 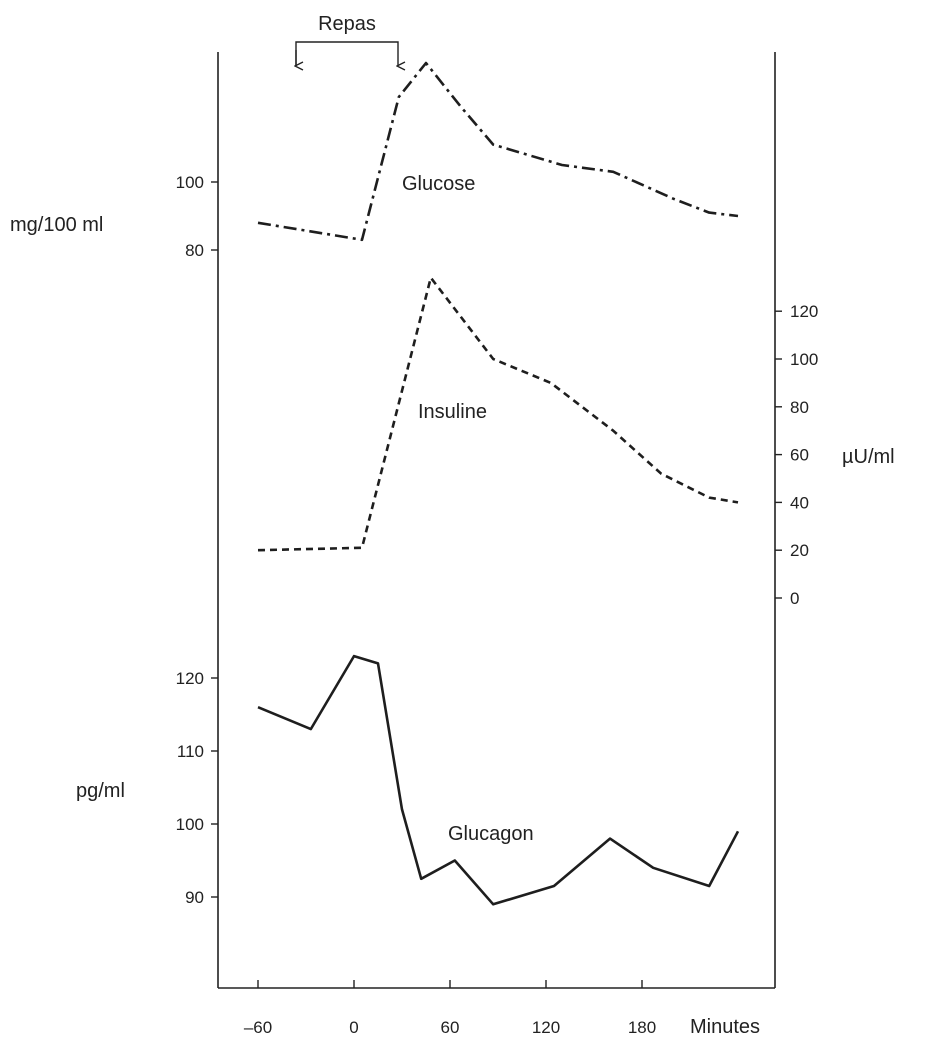 I want to click on x-tick-label: 60, so click(x=450, y=1027).